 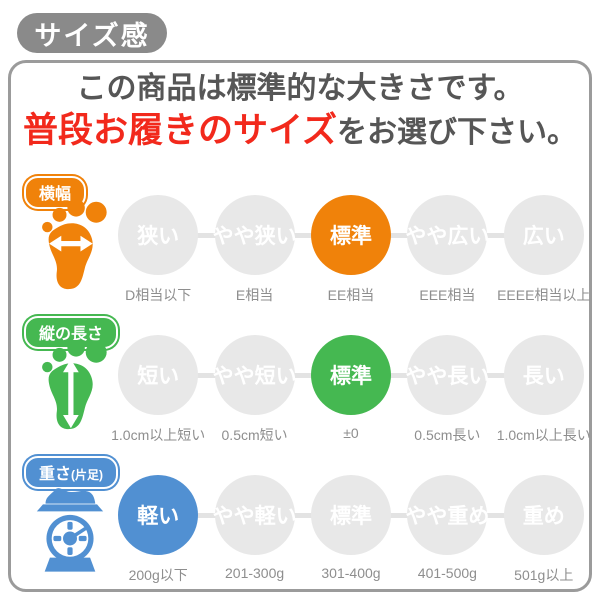 I want to click on headline: この商品は標準的な大きさです。 普段お履きのサイズをお選び下さい。, so click(x=300, y=111).